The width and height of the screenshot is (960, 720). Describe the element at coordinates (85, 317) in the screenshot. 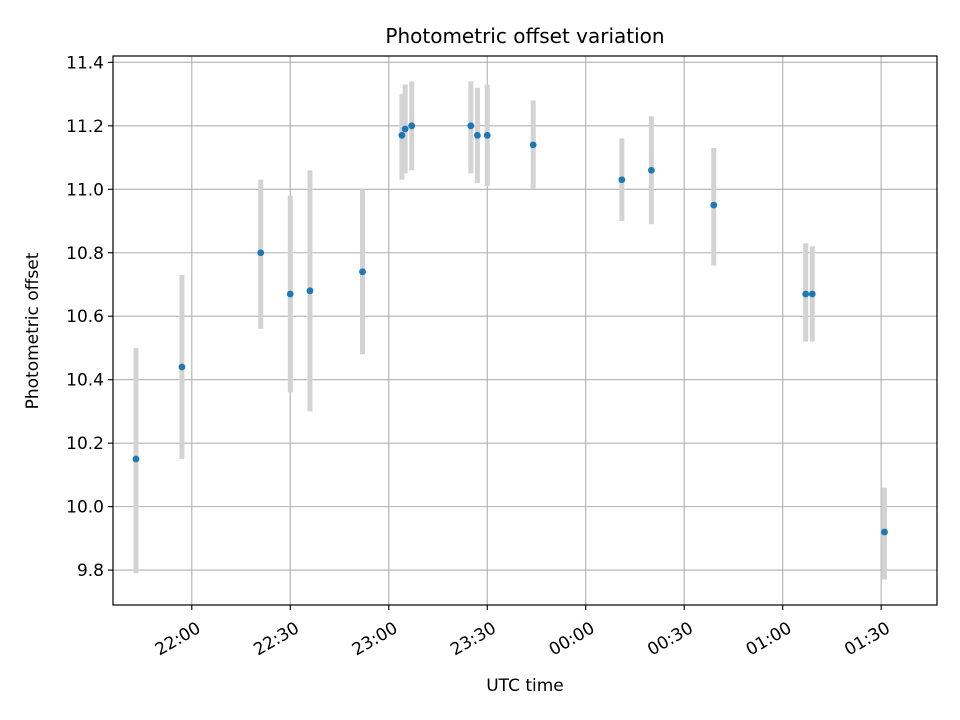

I see `y-tick-label: 10.6` at that location.